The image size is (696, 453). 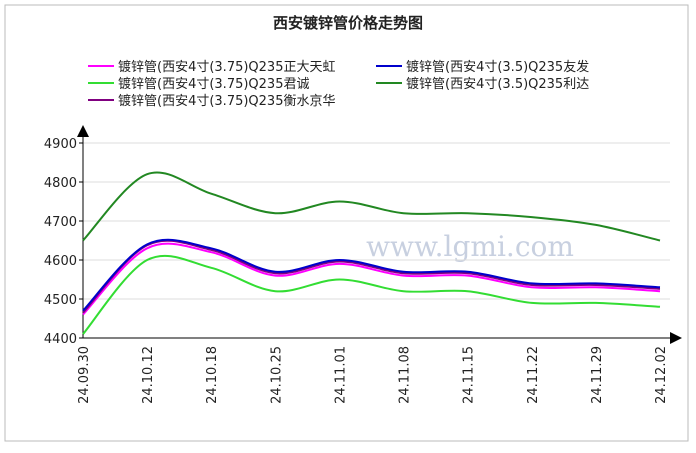 What do you see at coordinates (497, 84) in the screenshot?
I see `legend-label: 镀锌管(西安4寸(3.5)Q235利达` at bounding box center [497, 84].